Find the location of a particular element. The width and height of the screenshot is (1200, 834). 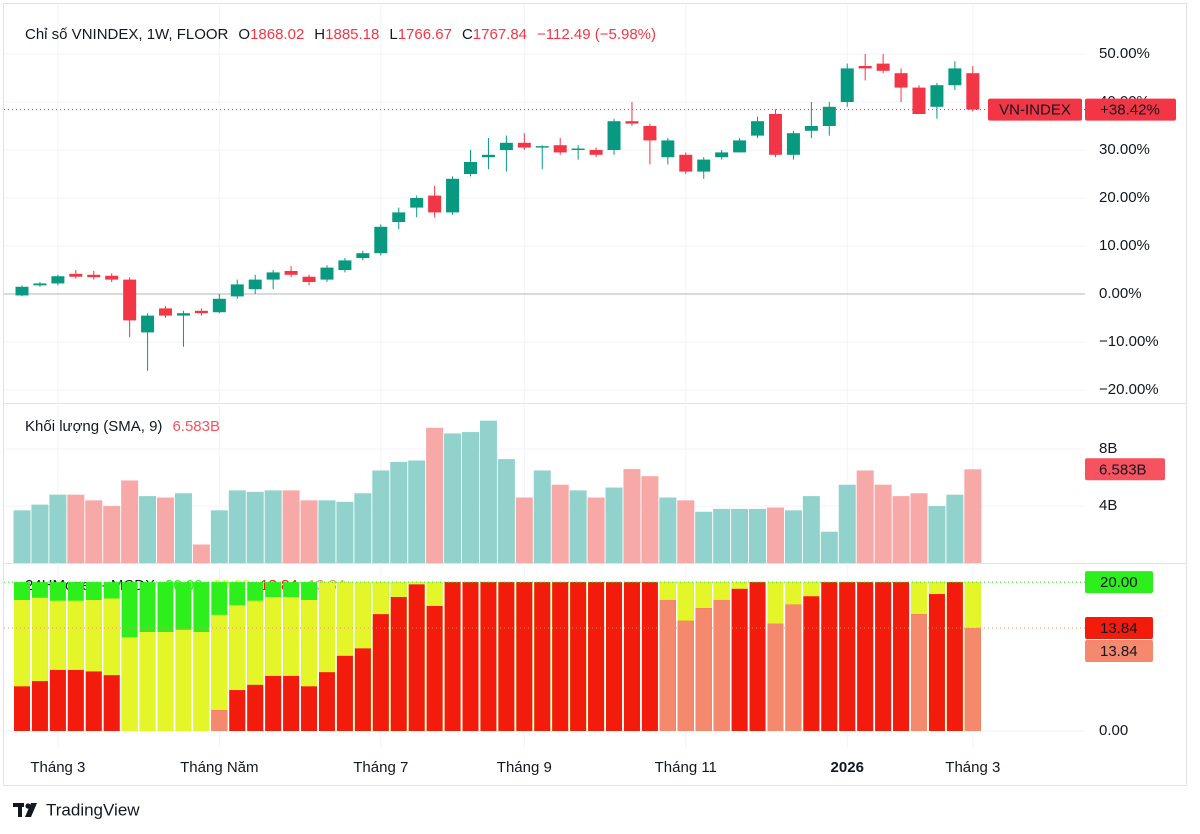

y-tick-label: 20.00% is located at coordinates (1124, 197).